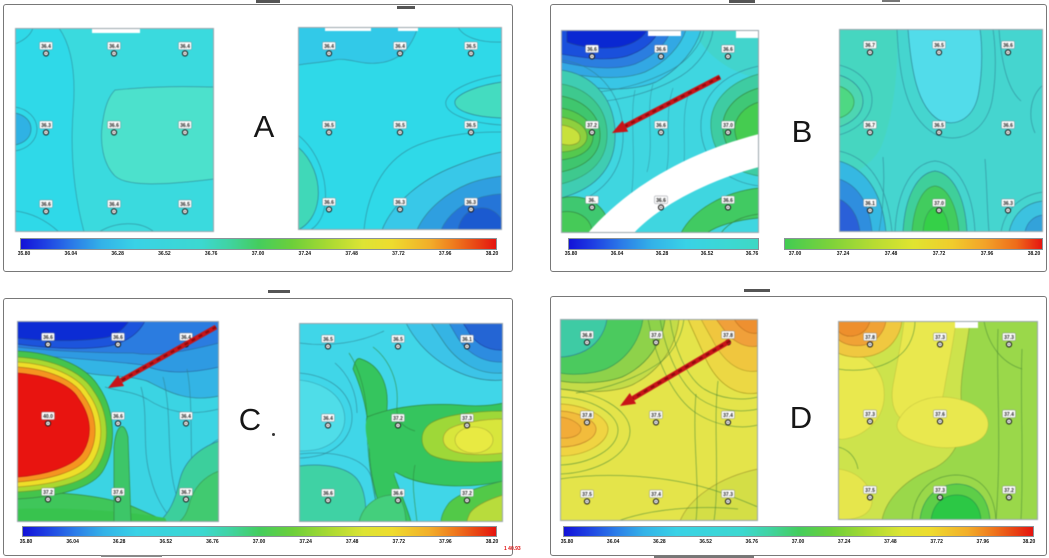 Image resolution: width=1049 pixels, height=558 pixels. I want to click on svg-text: 36., so click(593, 201).